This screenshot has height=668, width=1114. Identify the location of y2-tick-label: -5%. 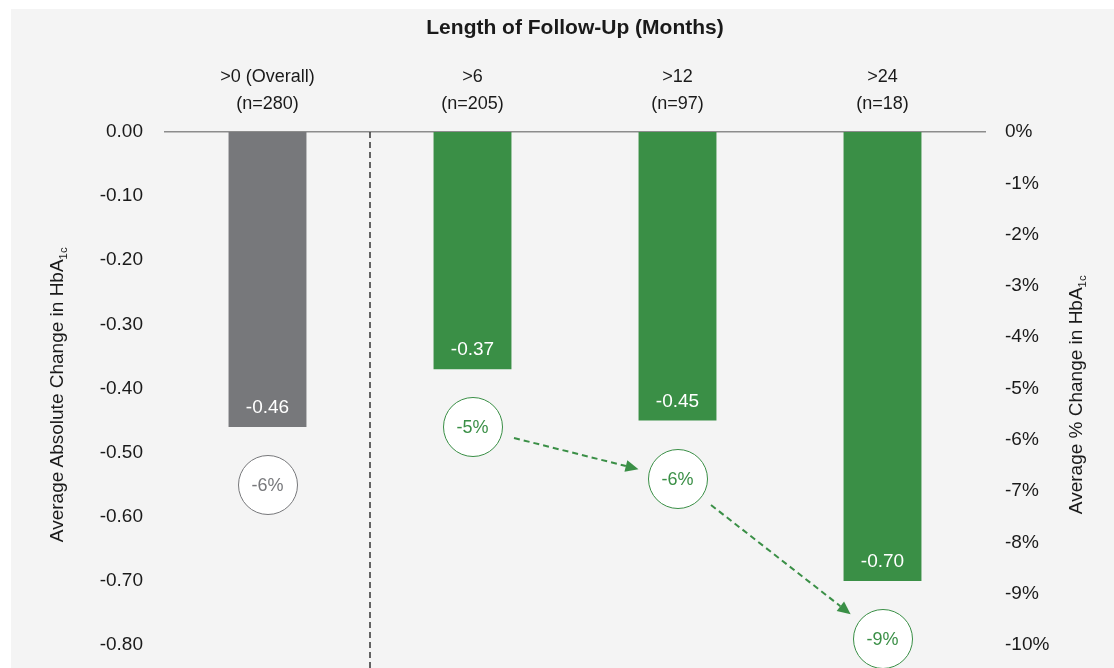
(1022, 387).